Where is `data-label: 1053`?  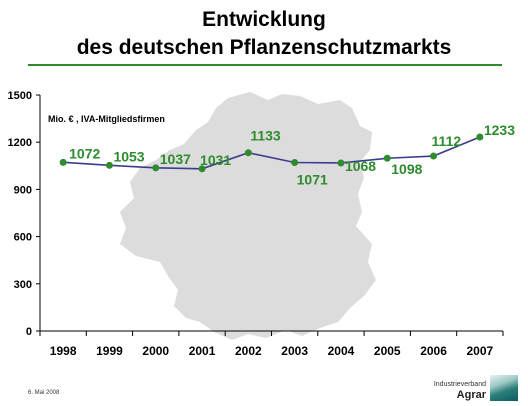
data-label: 1053 is located at coordinates (128, 156).